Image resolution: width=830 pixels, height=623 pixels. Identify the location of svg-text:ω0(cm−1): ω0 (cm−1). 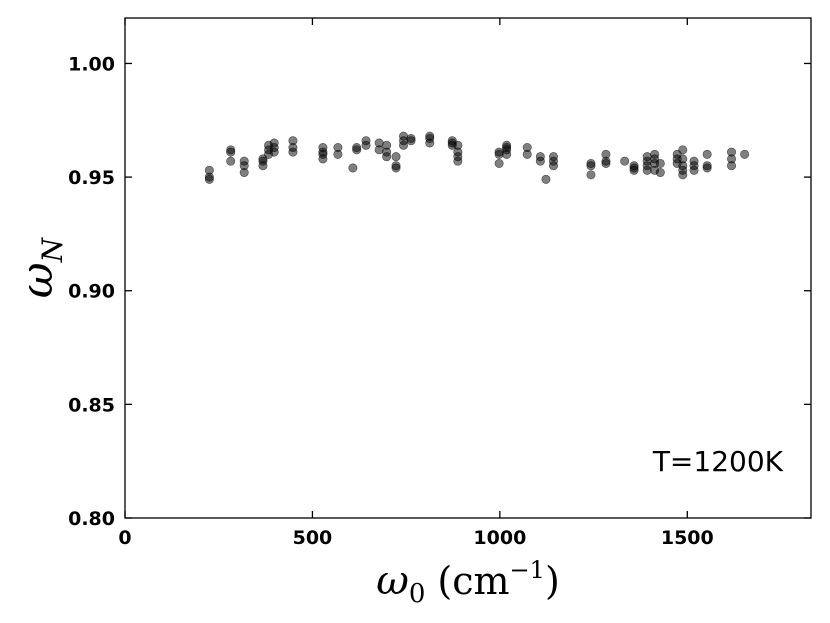
(468, 582).